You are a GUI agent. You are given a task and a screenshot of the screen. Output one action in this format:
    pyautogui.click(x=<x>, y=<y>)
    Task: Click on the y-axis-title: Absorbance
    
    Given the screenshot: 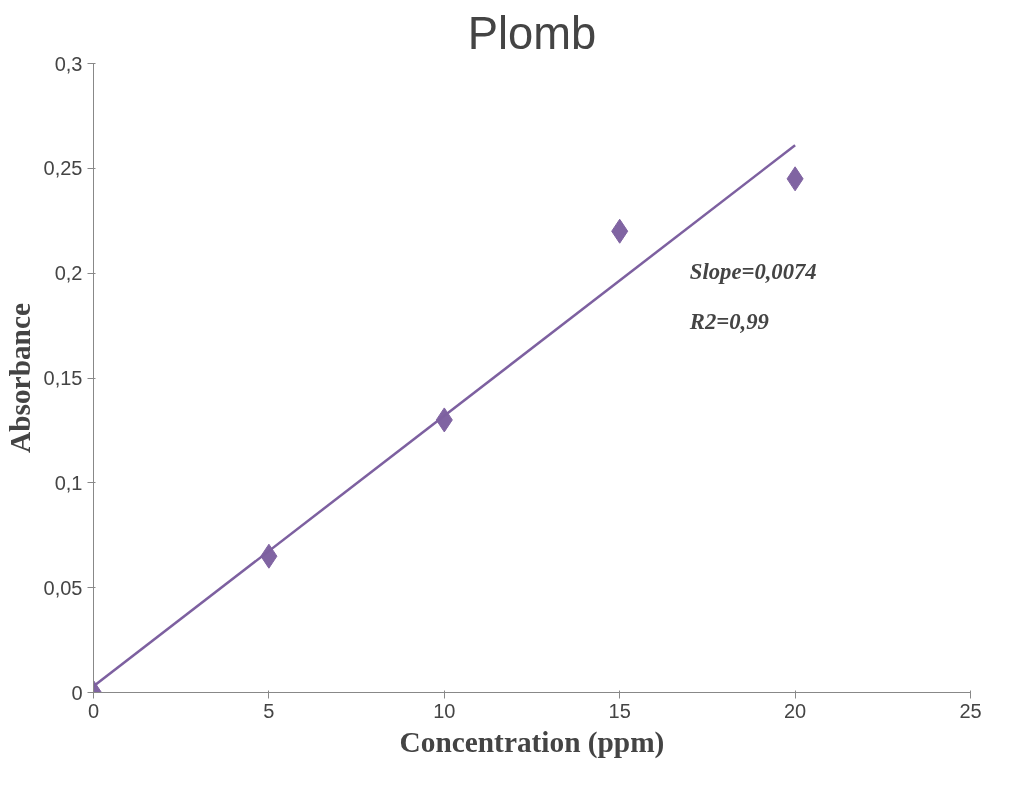 What is the action you would take?
    pyautogui.click(x=19, y=378)
    